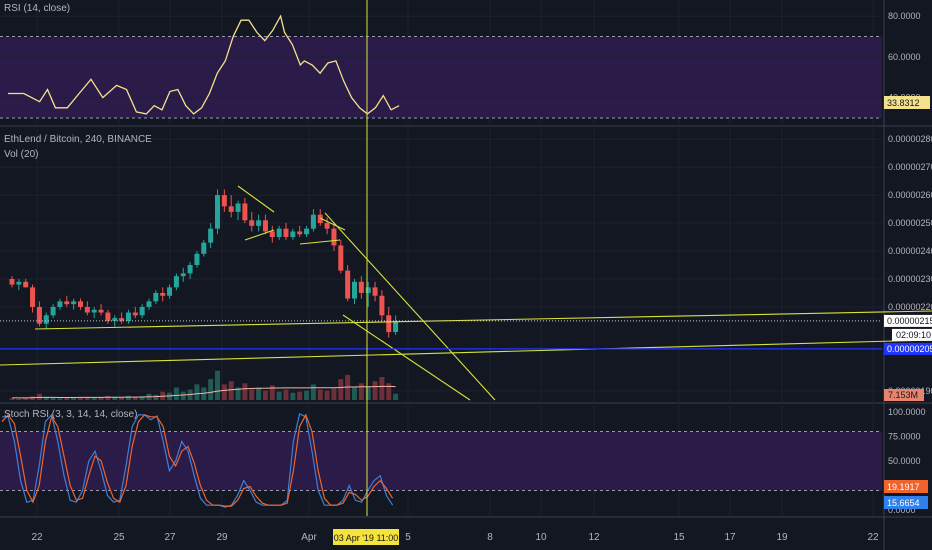  I want to click on stoch-k-badge, so click(906, 502).